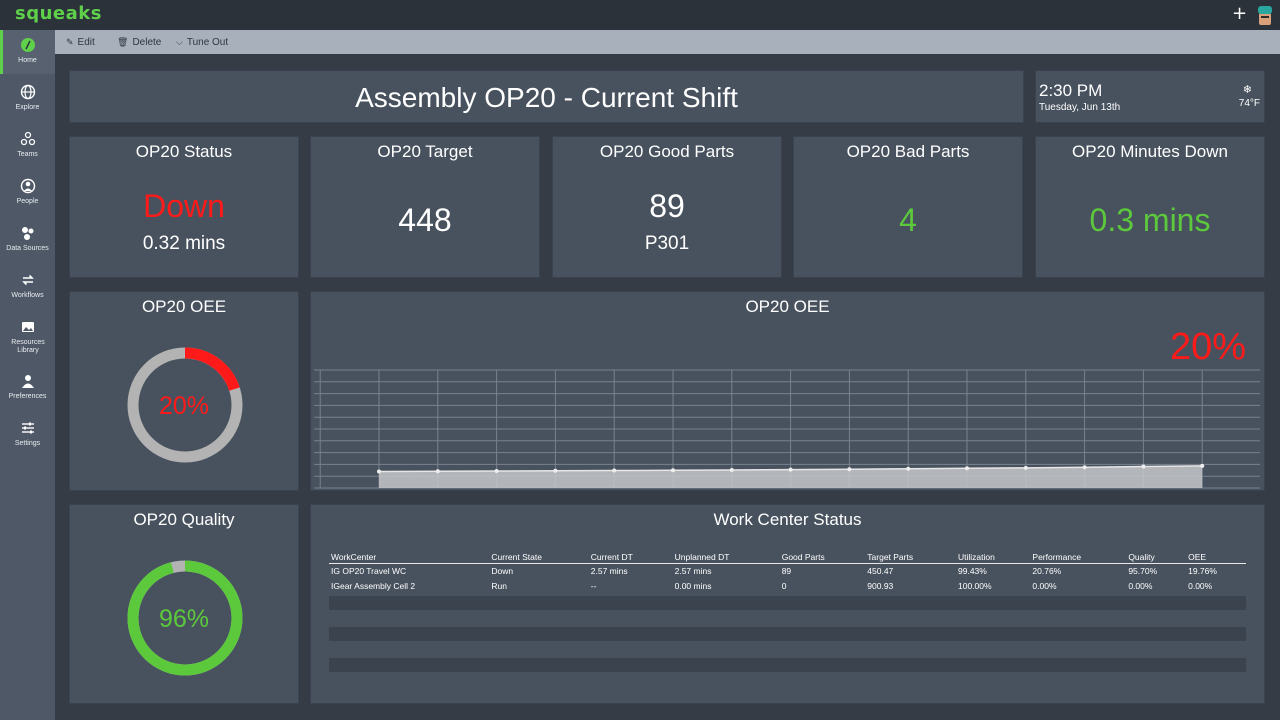 The height and width of the screenshot is (720, 1280). Describe the element at coordinates (693, 586) in the screenshot. I see `table-cell: 0.00 mins` at that location.